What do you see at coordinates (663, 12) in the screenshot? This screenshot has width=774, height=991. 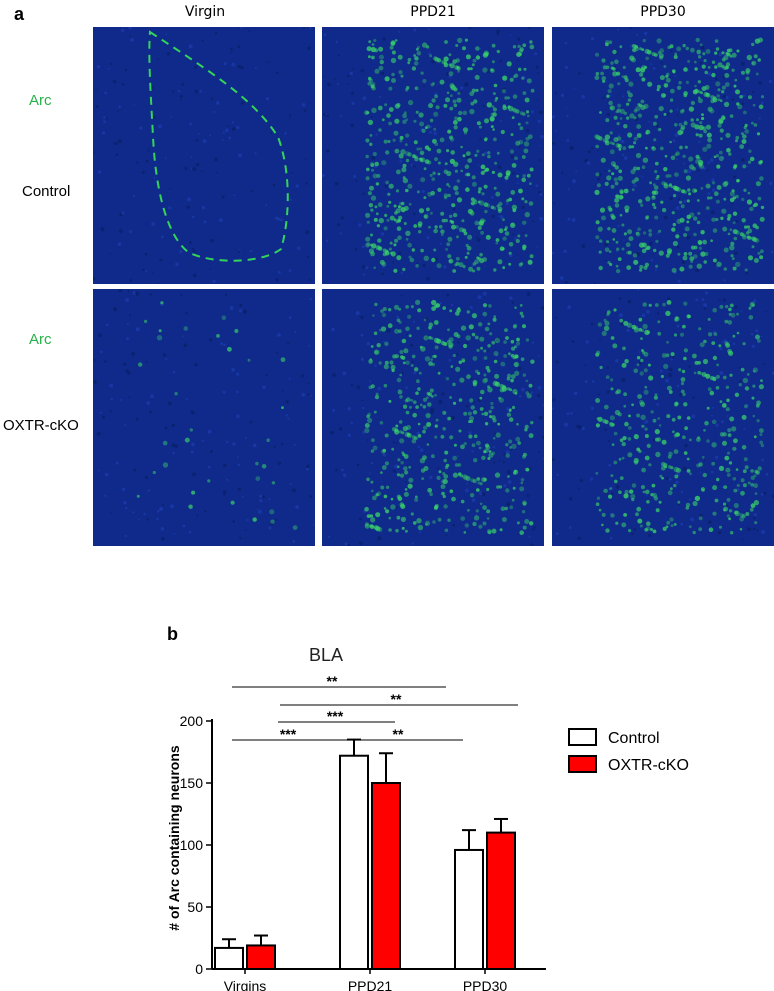 I see `column-header-ppd30: PPD30` at bounding box center [663, 12].